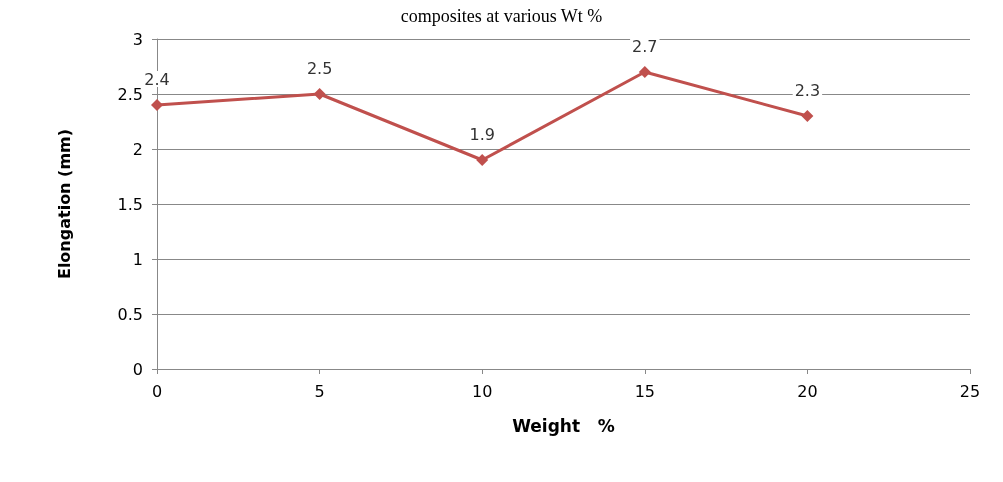  What do you see at coordinates (137, 149) in the screenshot?
I see `y-tick-label: 2` at bounding box center [137, 149].